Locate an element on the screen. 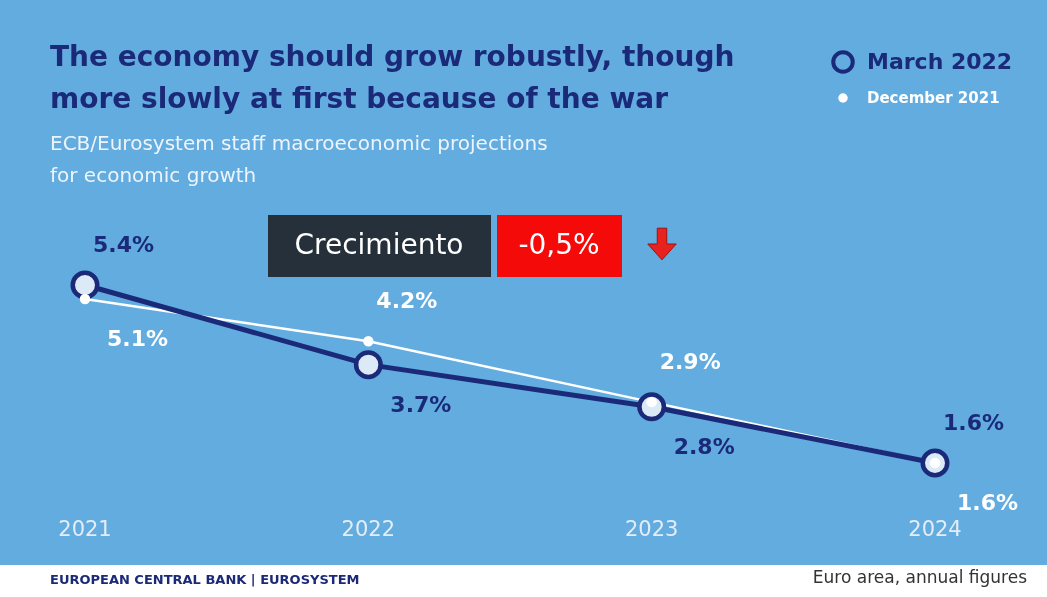 The width and height of the screenshot is (1047, 597). data-label: 2.8% is located at coordinates (704, 446).